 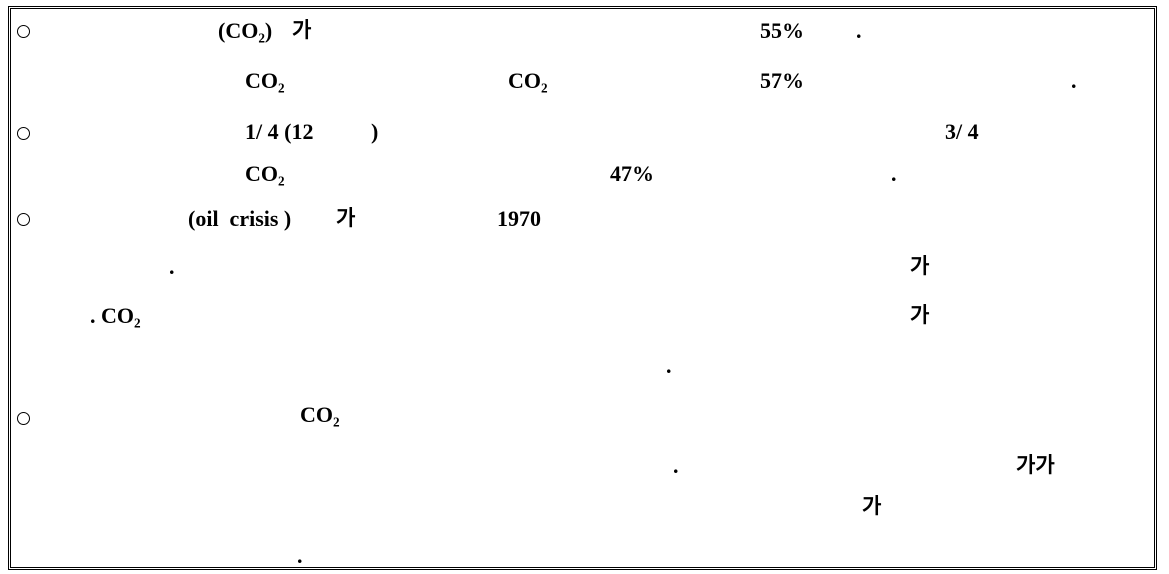 I want to click on text-segment: 55%, so click(x=782, y=30).